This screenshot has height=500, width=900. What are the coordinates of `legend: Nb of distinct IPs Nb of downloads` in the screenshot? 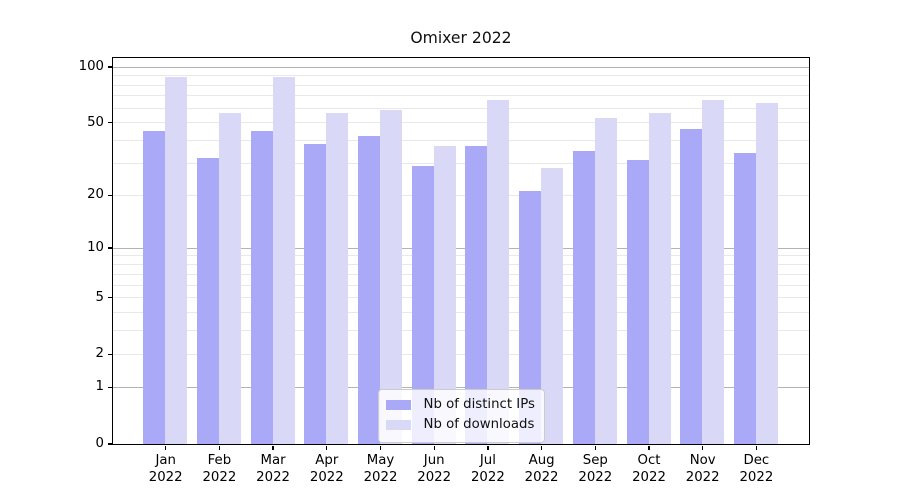 It's located at (461, 415).